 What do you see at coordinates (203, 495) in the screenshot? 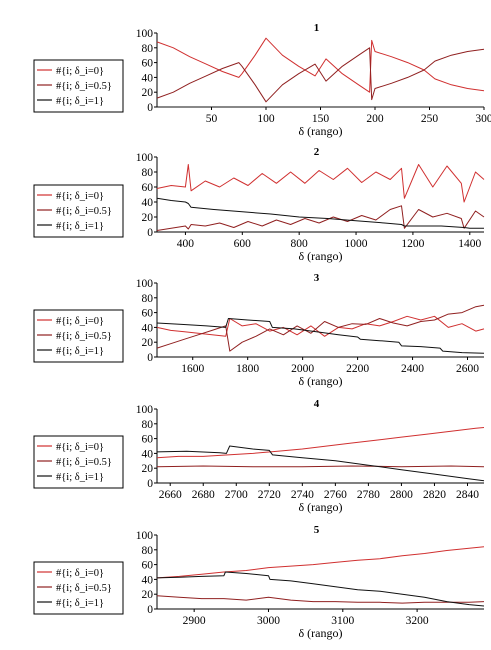
I see `x-tick-label: 2680` at bounding box center [203, 495].